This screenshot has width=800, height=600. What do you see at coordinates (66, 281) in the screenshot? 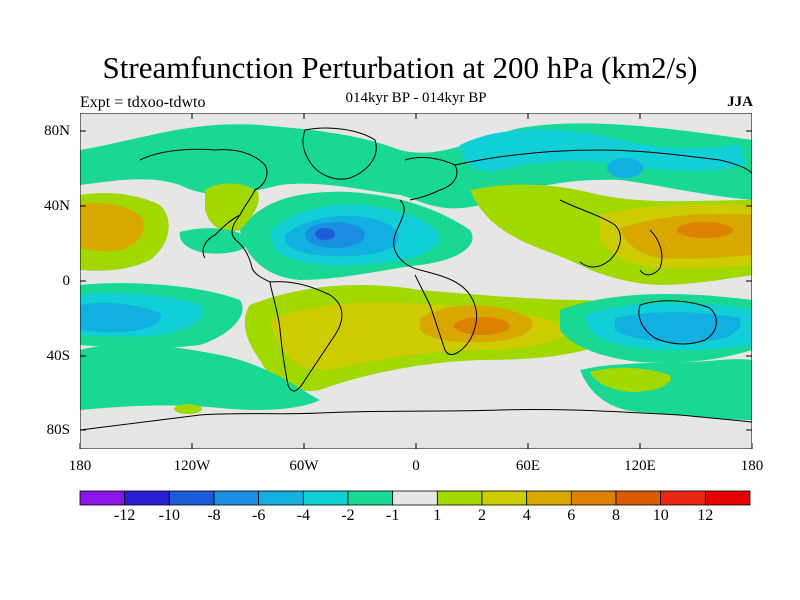
I see `y-tick-label: 0` at bounding box center [66, 281].